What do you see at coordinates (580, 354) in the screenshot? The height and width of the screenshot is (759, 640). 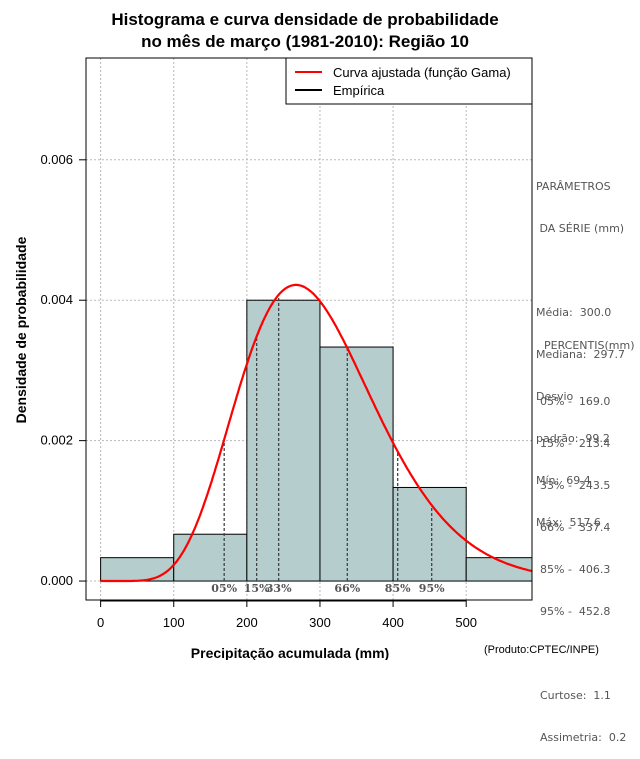 I see `param-mediana: Mediana: 297.7` at bounding box center [580, 354].